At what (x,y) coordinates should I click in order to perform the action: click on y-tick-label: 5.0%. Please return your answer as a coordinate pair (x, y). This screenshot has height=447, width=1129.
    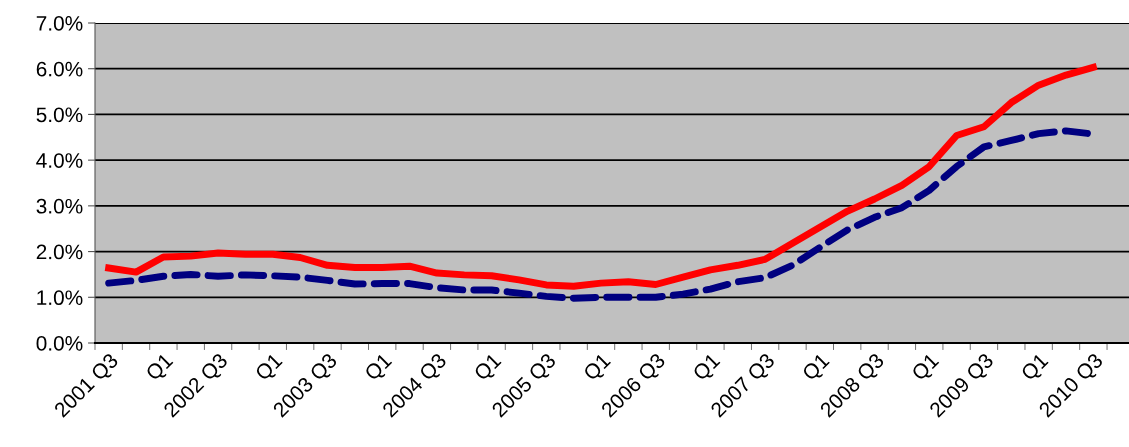
    Looking at the image, I should click on (59, 115).